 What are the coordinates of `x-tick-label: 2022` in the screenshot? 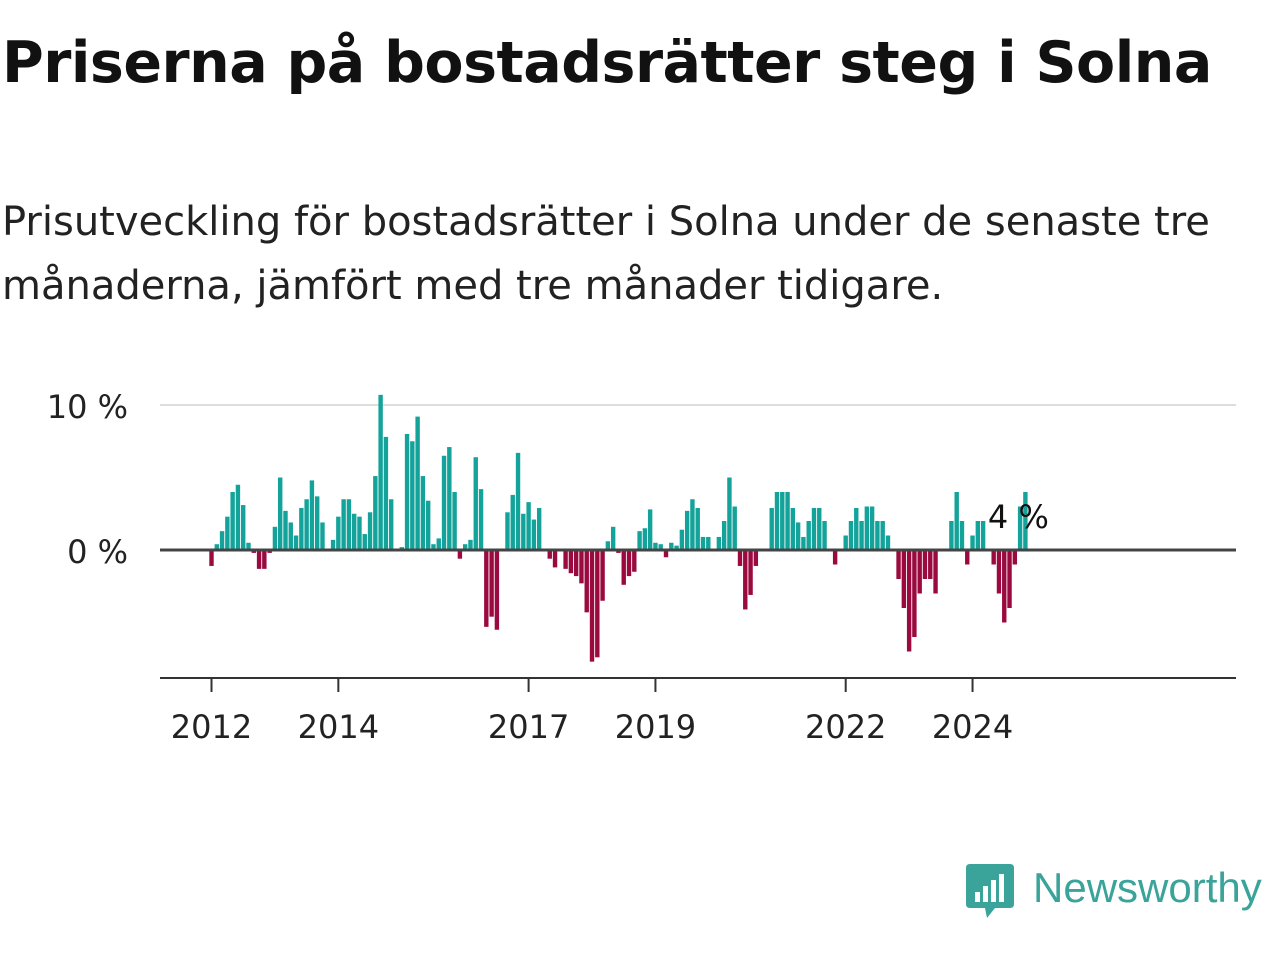 It's located at (845, 727).